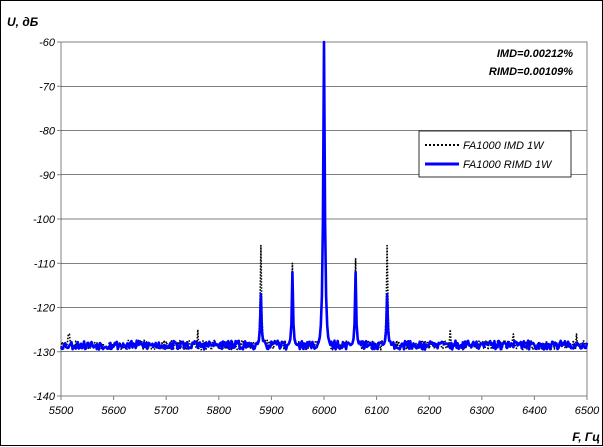 This screenshot has height=447, width=603. Describe the element at coordinates (61, 411) in the screenshot. I see `x-tick-label: 5500` at that location.